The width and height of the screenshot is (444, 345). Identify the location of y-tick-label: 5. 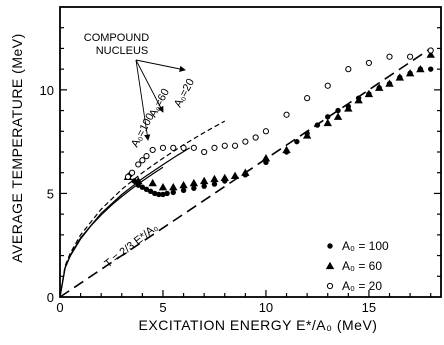
(50, 193).